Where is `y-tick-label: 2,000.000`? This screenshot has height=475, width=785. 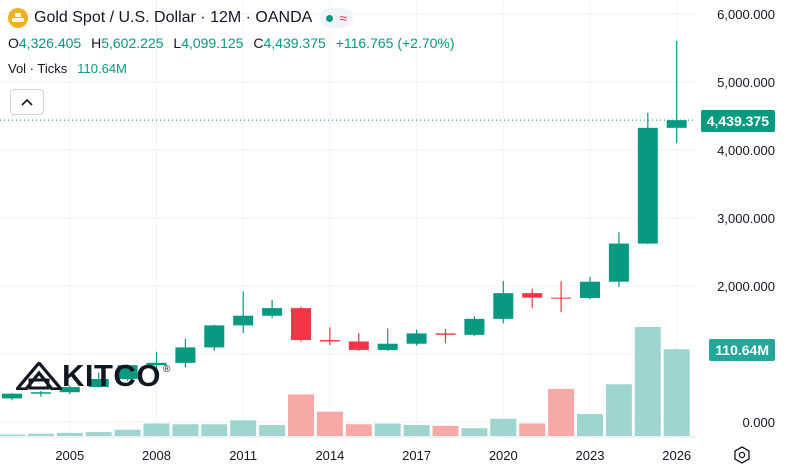
y-tick-label: 2,000.000 is located at coordinates (746, 286).